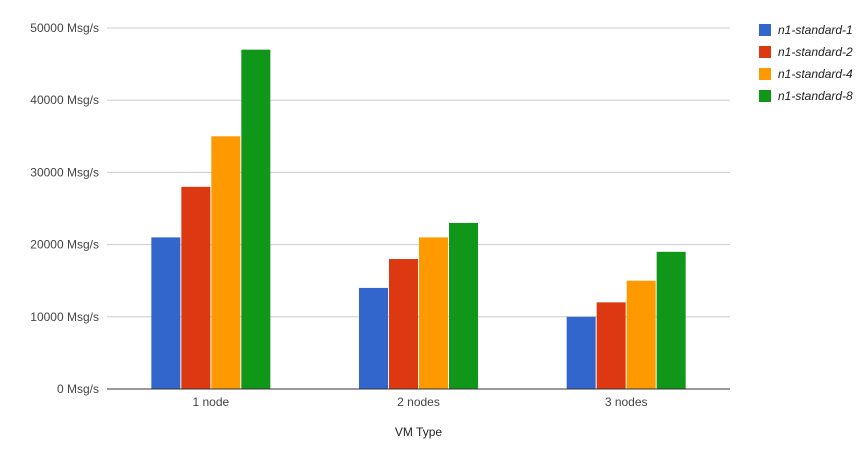  What do you see at coordinates (815, 96) in the screenshot?
I see `legend-label: n1-standard-8` at bounding box center [815, 96].